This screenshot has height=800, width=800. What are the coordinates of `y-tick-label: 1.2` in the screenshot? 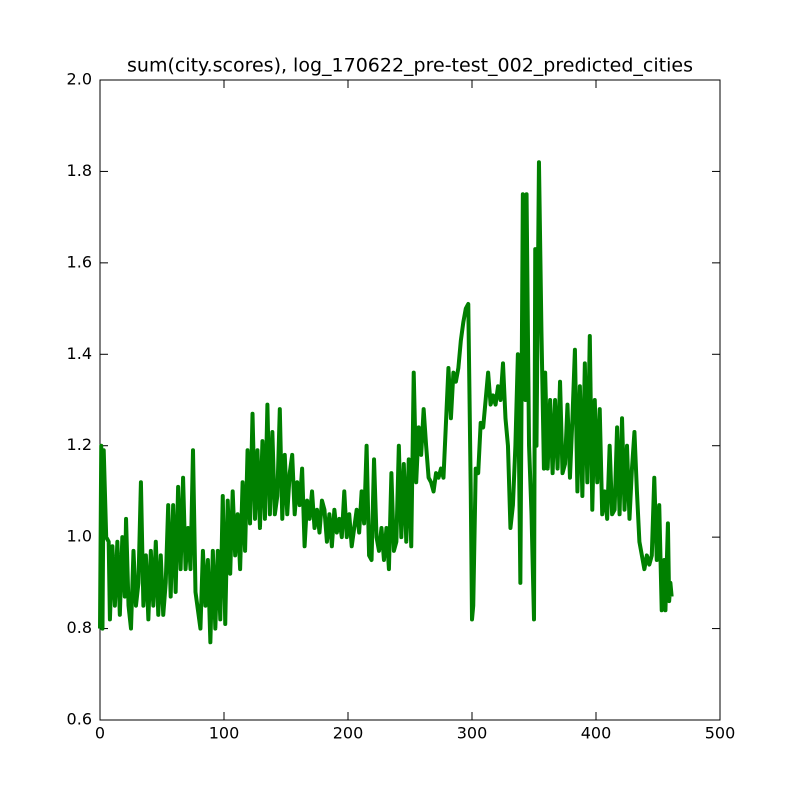 It's located at (79, 444).